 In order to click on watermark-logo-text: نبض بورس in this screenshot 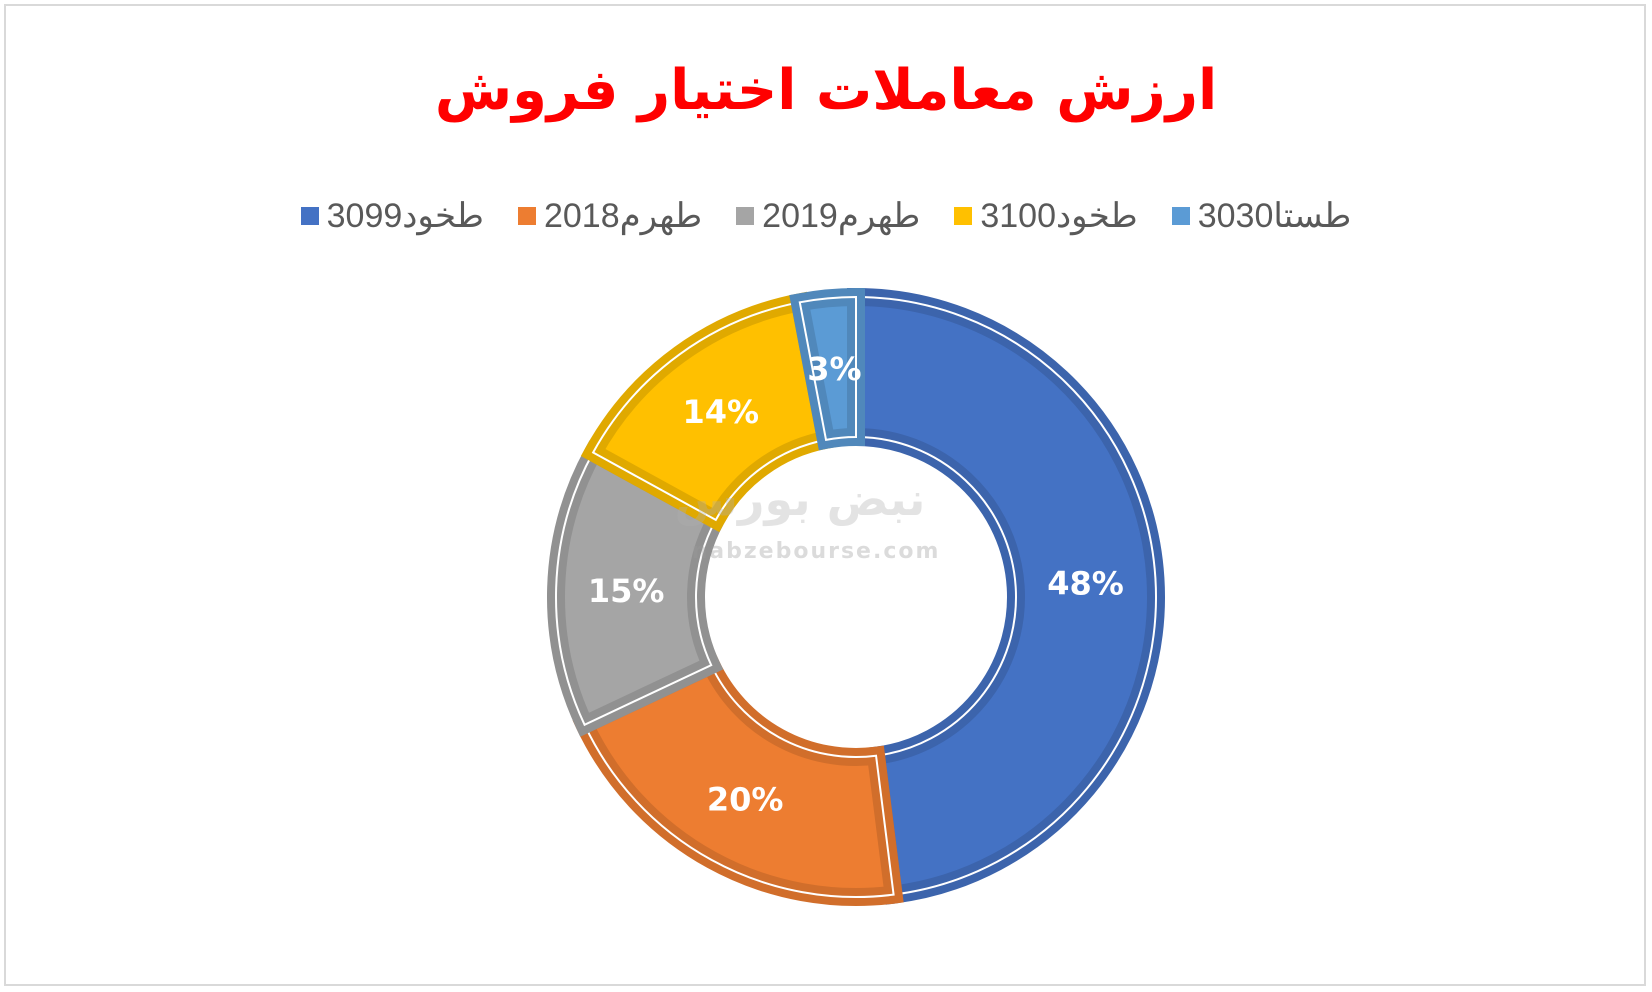, I will do `click(800, 499)`.